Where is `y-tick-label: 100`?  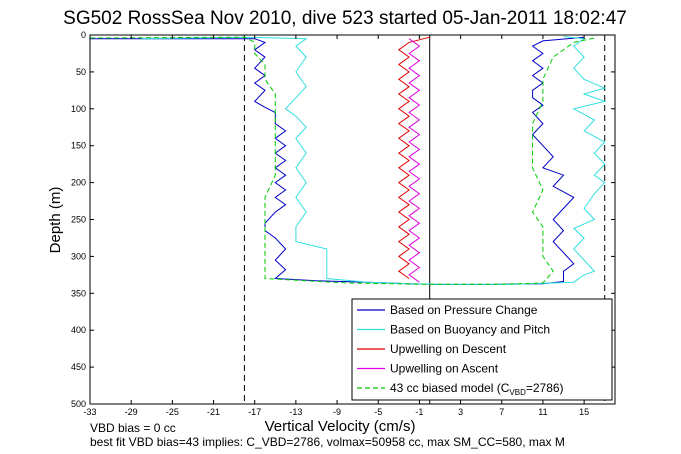 y-tick-label: 100 is located at coordinates (78, 109).